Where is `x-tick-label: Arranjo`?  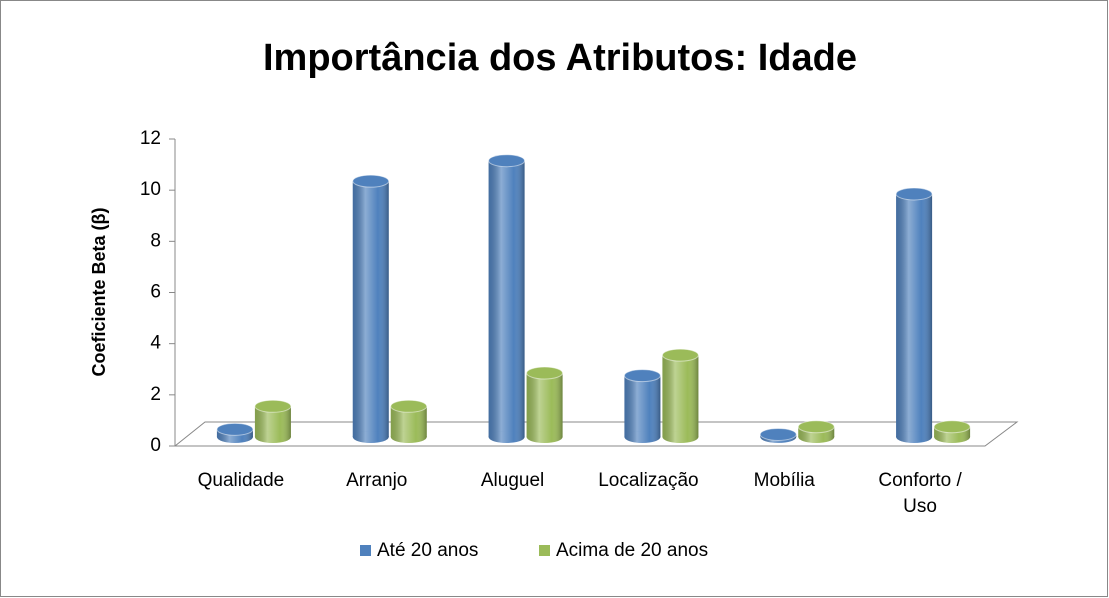
x-tick-label: Arranjo is located at coordinates (377, 480).